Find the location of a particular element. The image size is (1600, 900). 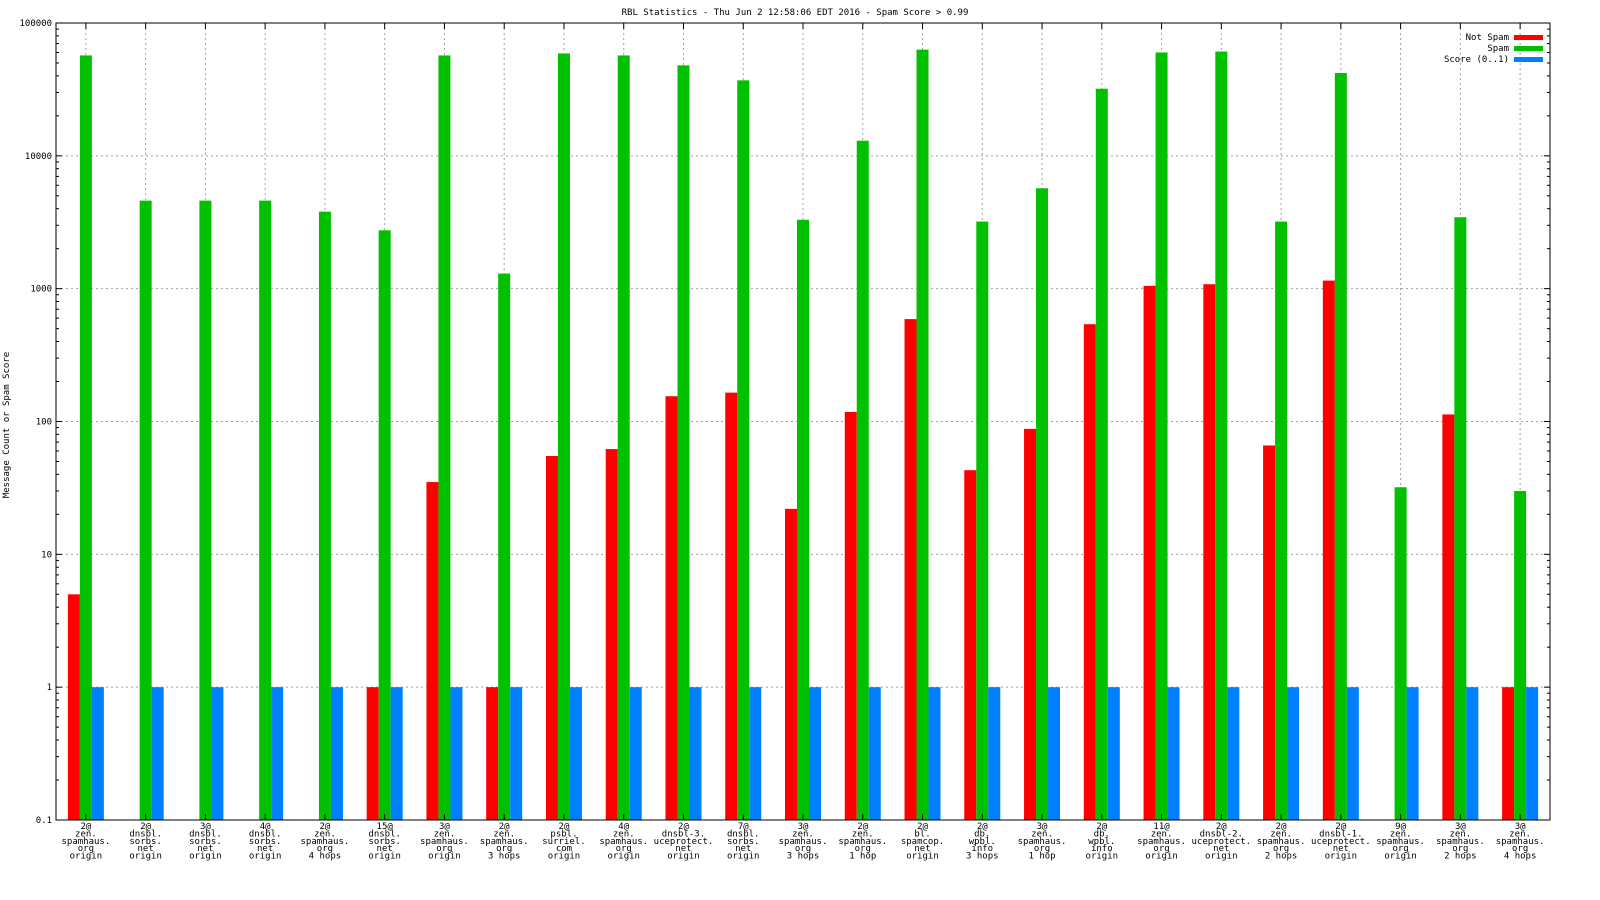

y-tick-label: 0.1 is located at coordinates (44, 821).